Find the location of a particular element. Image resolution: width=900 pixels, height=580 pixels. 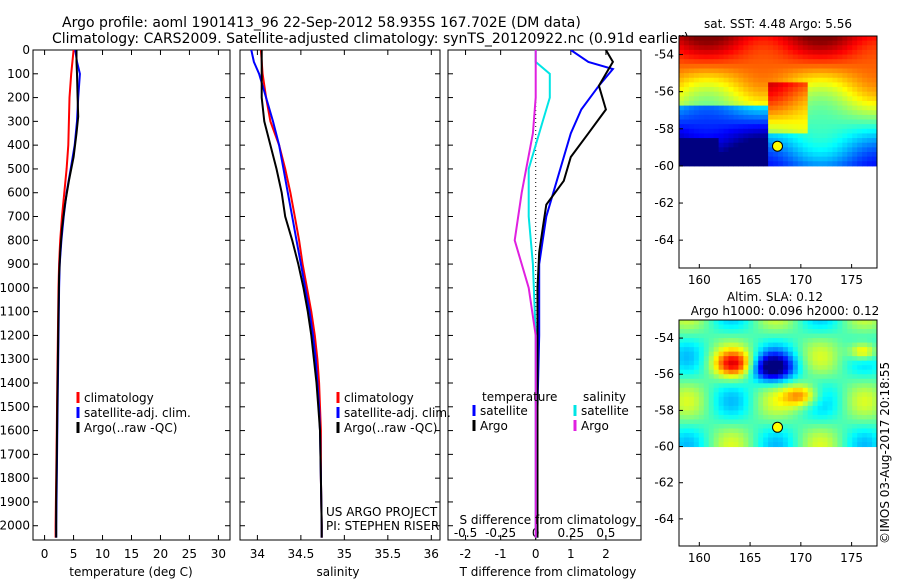

D-series-line is located at coordinates (575, 294).